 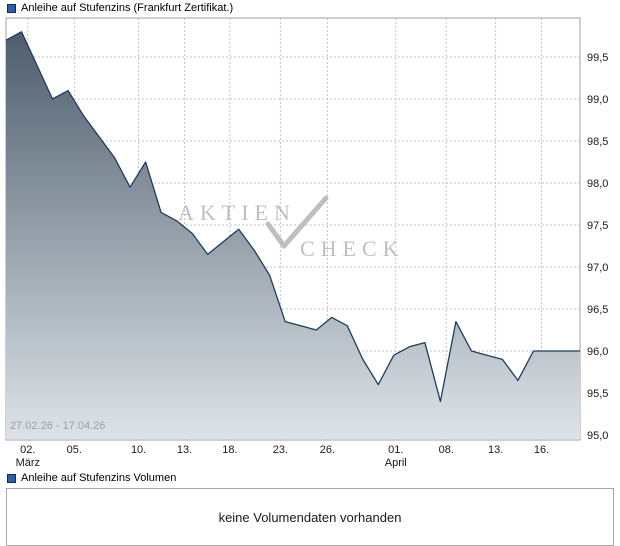 I want to click on volume-panel: keine Volumendaten vorhanden, so click(x=310, y=517).